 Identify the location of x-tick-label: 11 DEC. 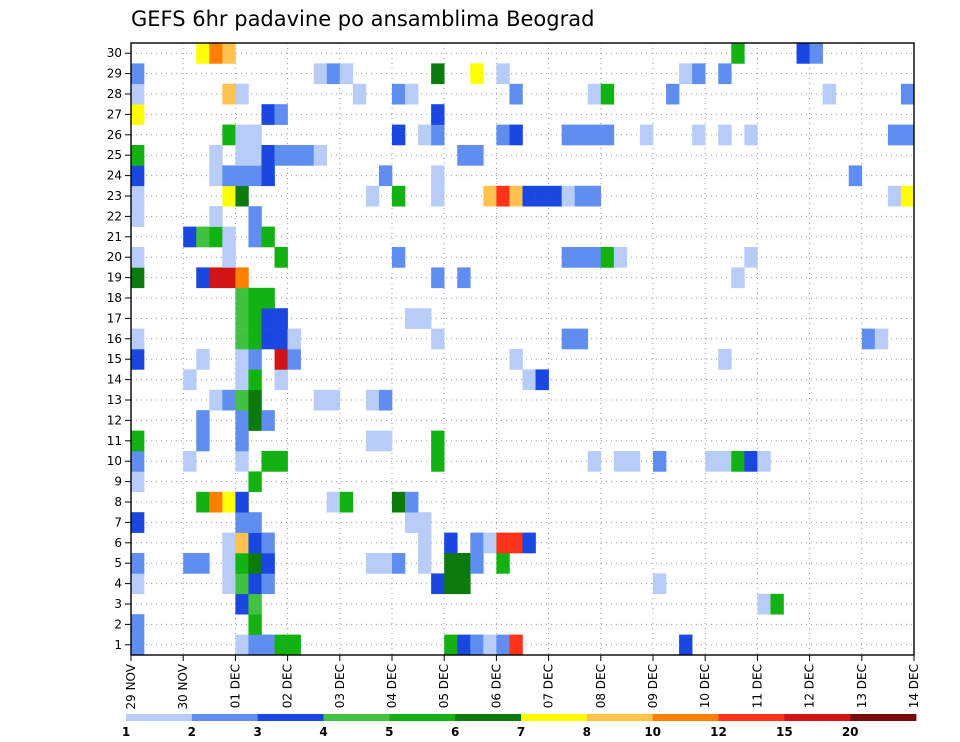
(757, 686).